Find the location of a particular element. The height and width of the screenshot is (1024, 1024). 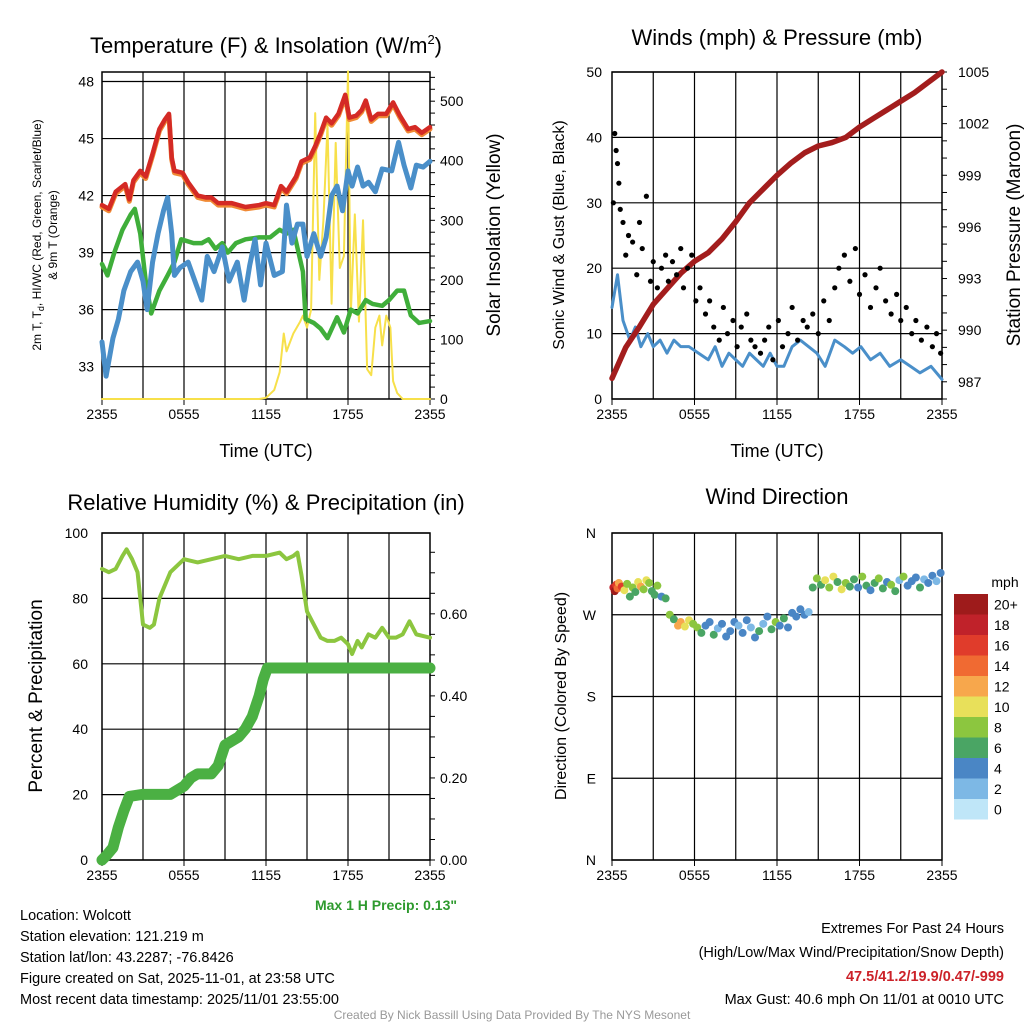

y2-tick-label: 0.20 is located at coordinates (453, 778).